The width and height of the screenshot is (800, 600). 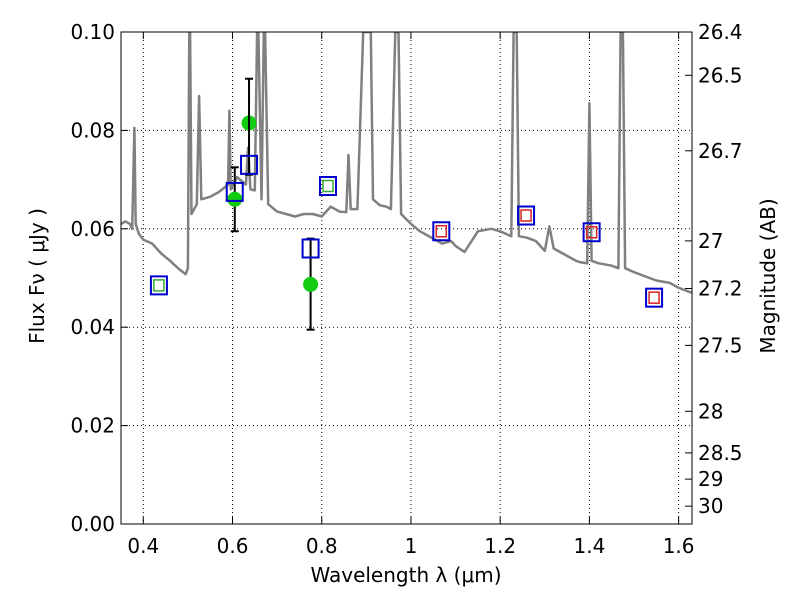 What do you see at coordinates (92, 426) in the screenshot?
I see `y-tick-label: 0.02` at bounding box center [92, 426].